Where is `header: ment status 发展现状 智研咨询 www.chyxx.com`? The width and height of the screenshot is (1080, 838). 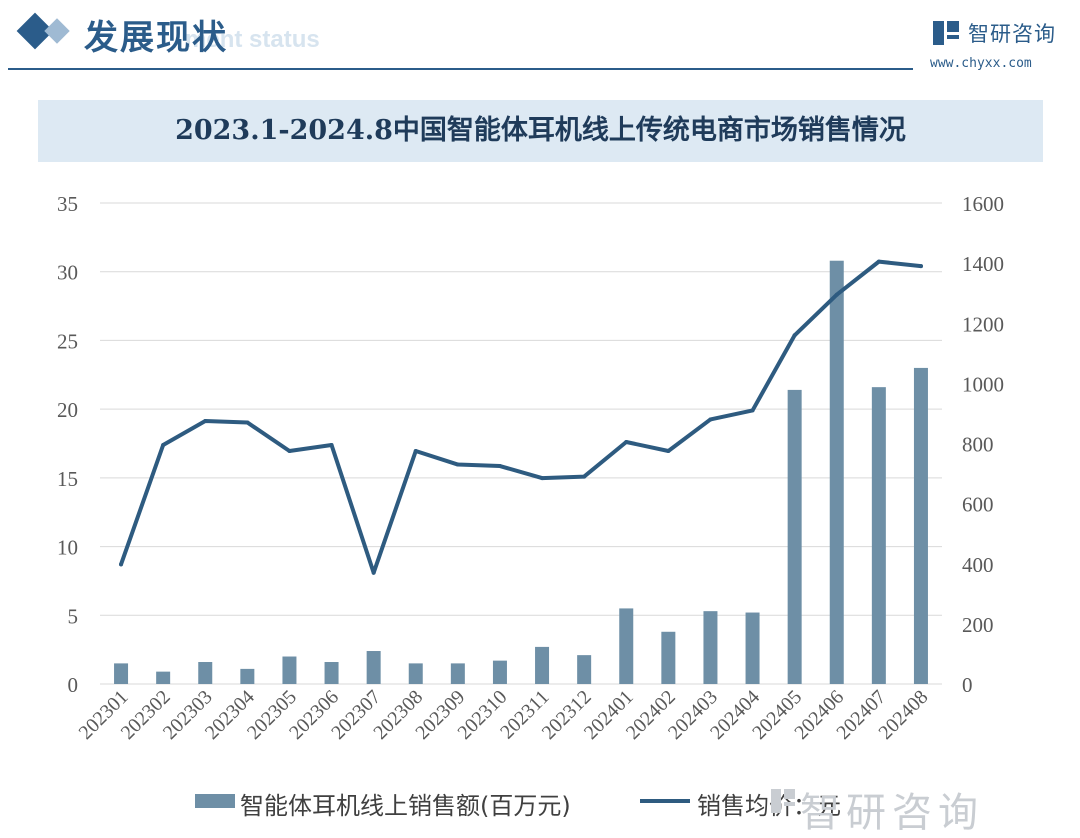 header: ment status 发展现状 智研咨询 www.chyxx.com is located at coordinates (540, 36).